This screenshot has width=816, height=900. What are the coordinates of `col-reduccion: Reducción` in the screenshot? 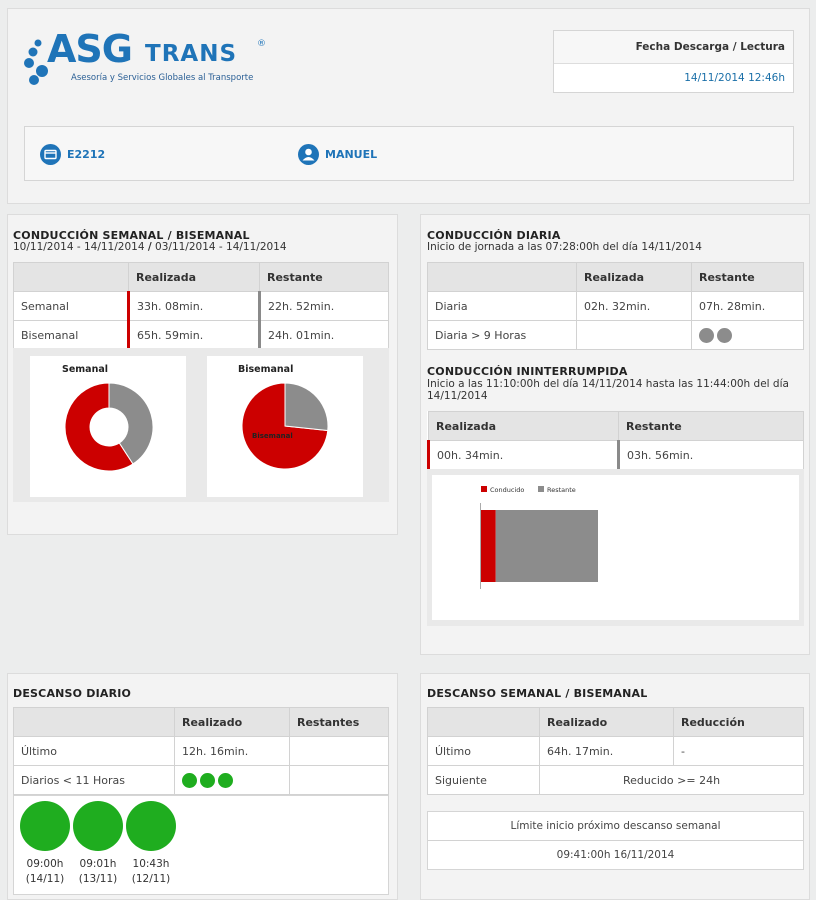 It's located at (738, 722).